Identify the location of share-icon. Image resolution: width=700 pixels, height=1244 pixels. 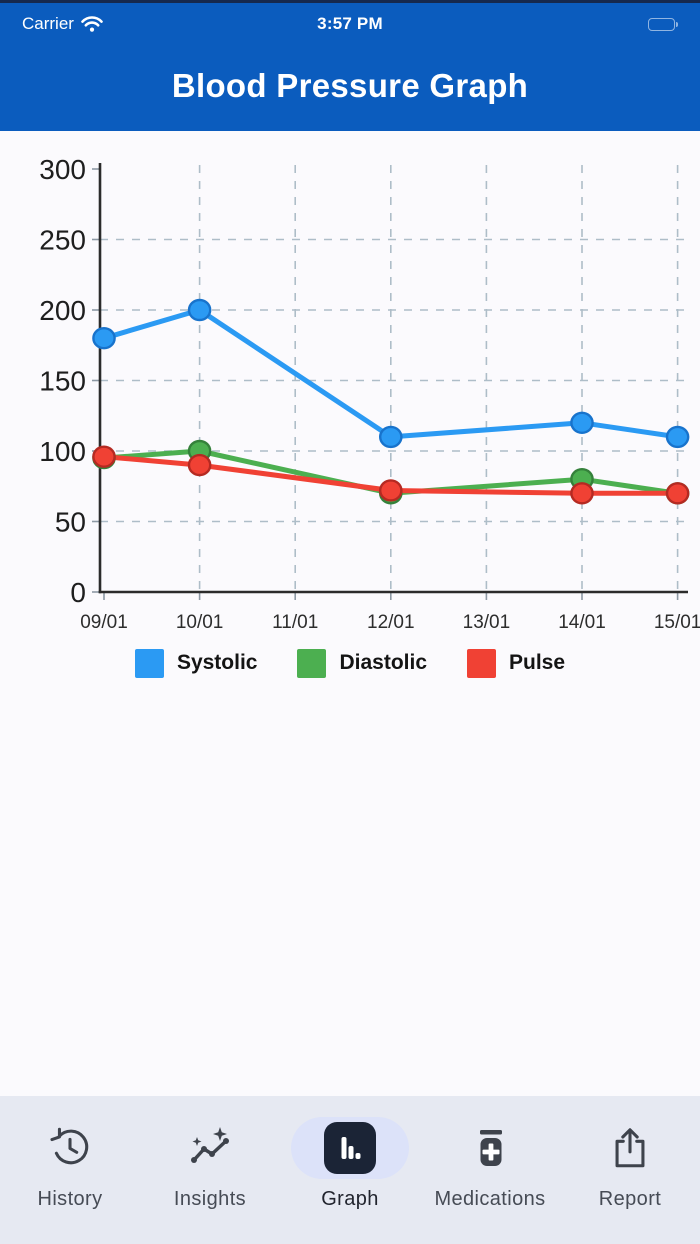
(630, 1148).